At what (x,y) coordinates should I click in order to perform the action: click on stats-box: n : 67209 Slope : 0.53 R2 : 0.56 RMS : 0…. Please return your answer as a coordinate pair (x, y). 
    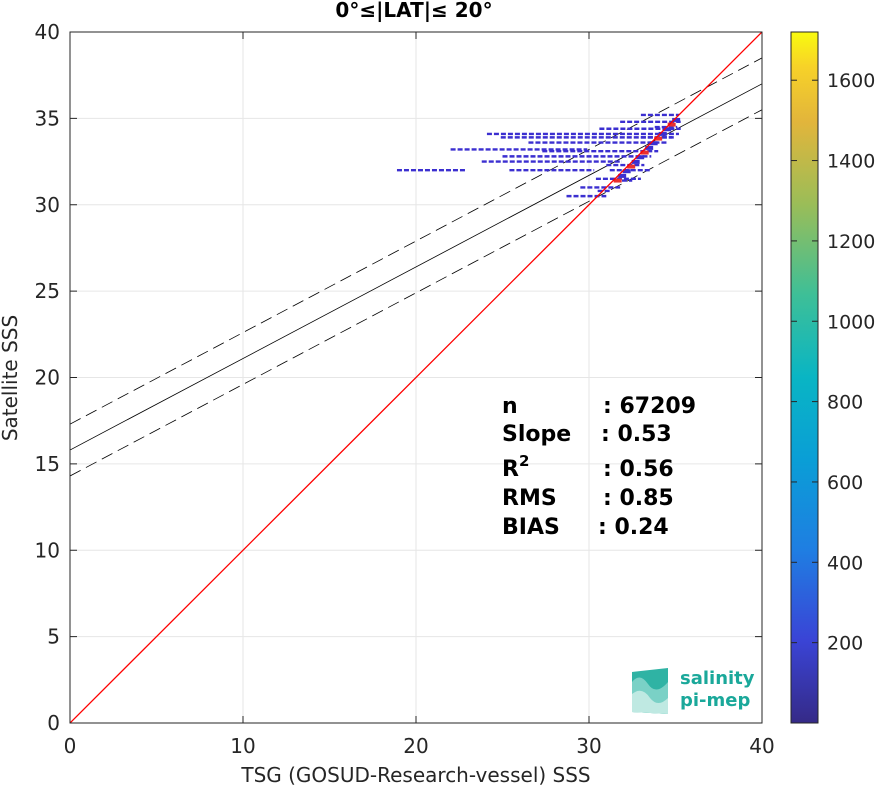
    Looking at the image, I should click on (599, 467).